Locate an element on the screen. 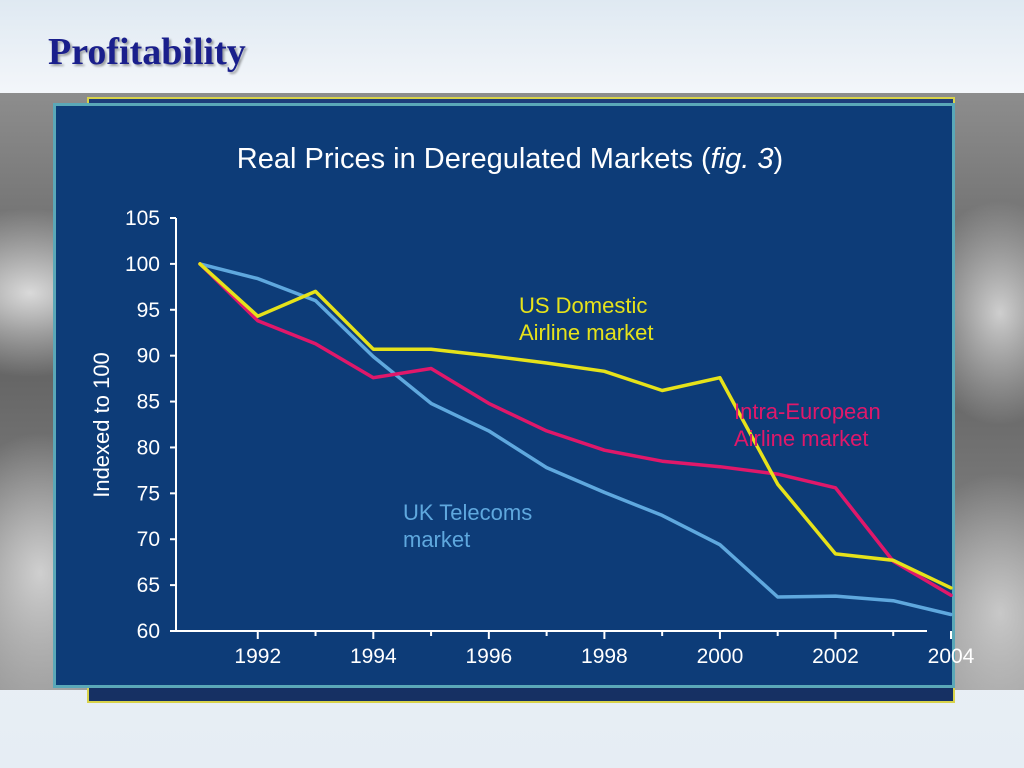  y-tick-label: 80 is located at coordinates (148, 447).